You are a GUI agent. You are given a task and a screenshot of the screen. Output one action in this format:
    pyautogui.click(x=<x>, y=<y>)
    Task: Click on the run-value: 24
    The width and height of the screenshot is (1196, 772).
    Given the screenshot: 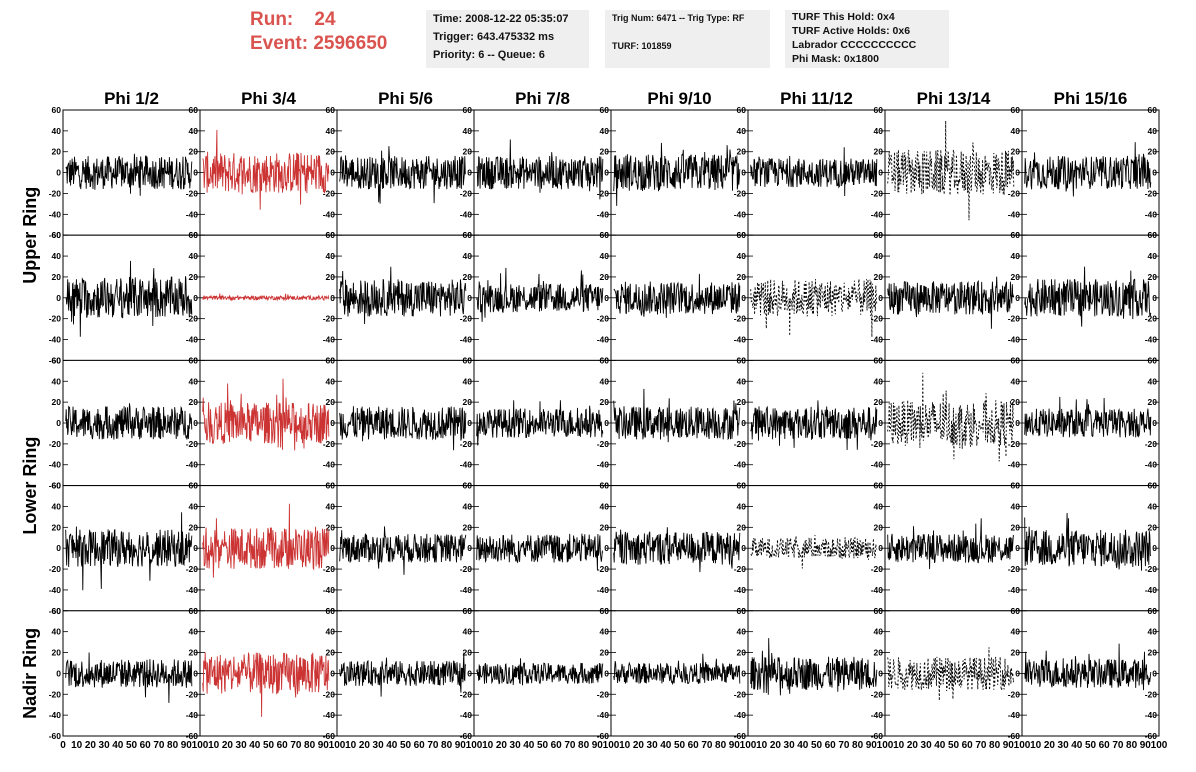 What is the action you would take?
    pyautogui.click(x=325, y=19)
    